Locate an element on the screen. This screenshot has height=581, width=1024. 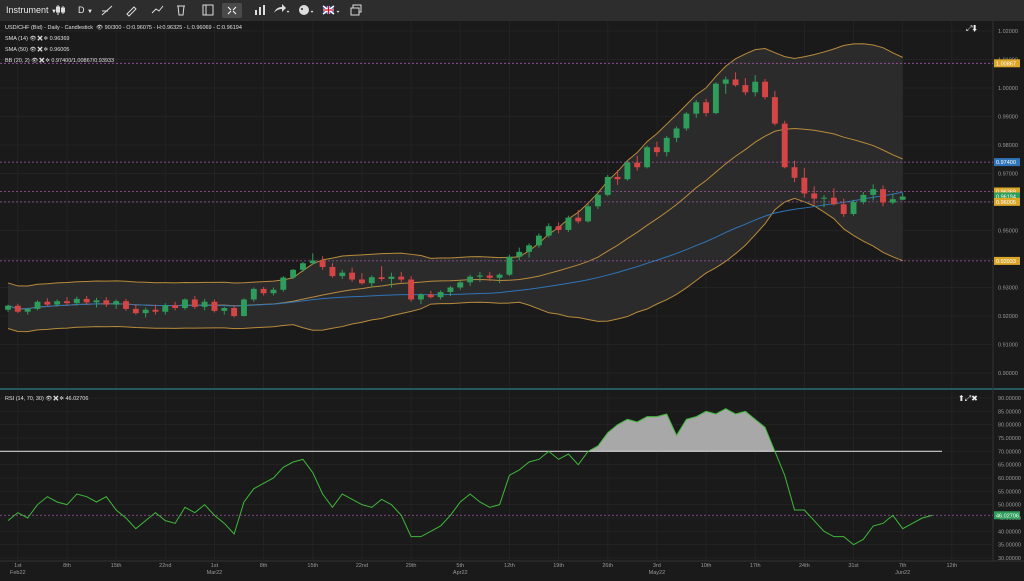
rsi-pane-controls-icon: ⬆⤢✖ is located at coordinates (968, 398).